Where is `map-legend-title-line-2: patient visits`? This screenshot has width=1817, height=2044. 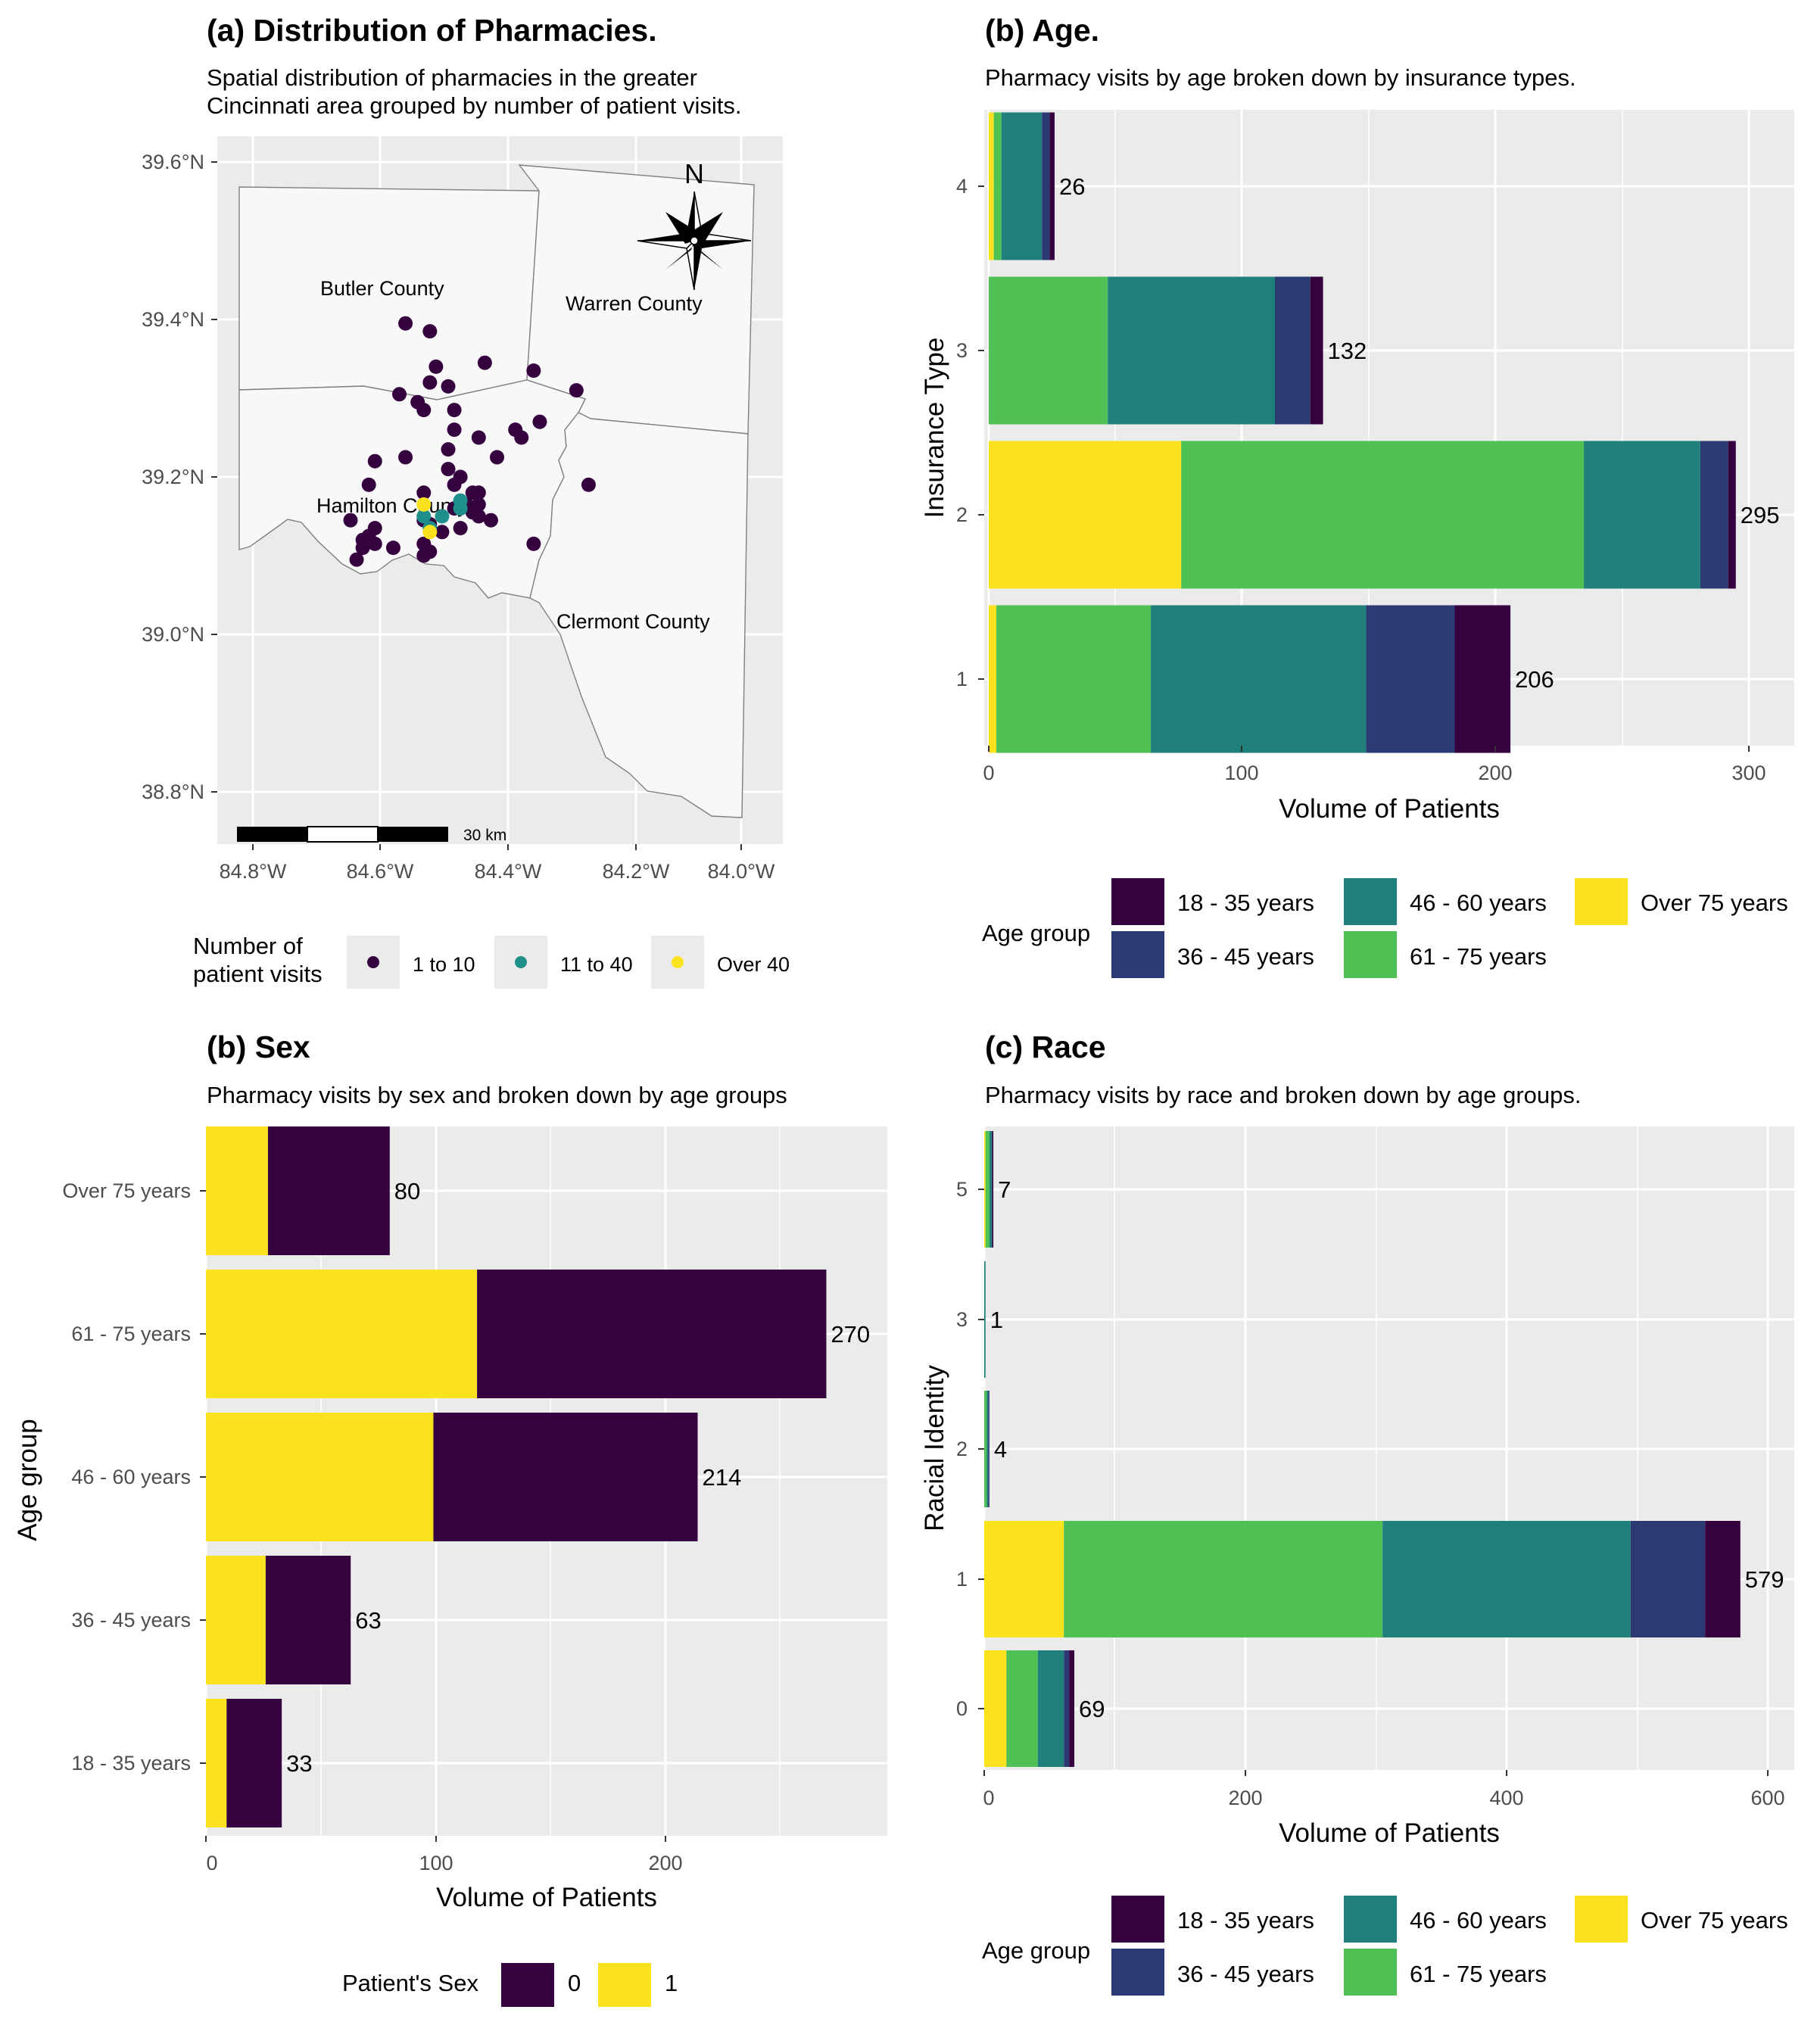
map-legend-title-line-2: patient visits is located at coordinates (258, 974).